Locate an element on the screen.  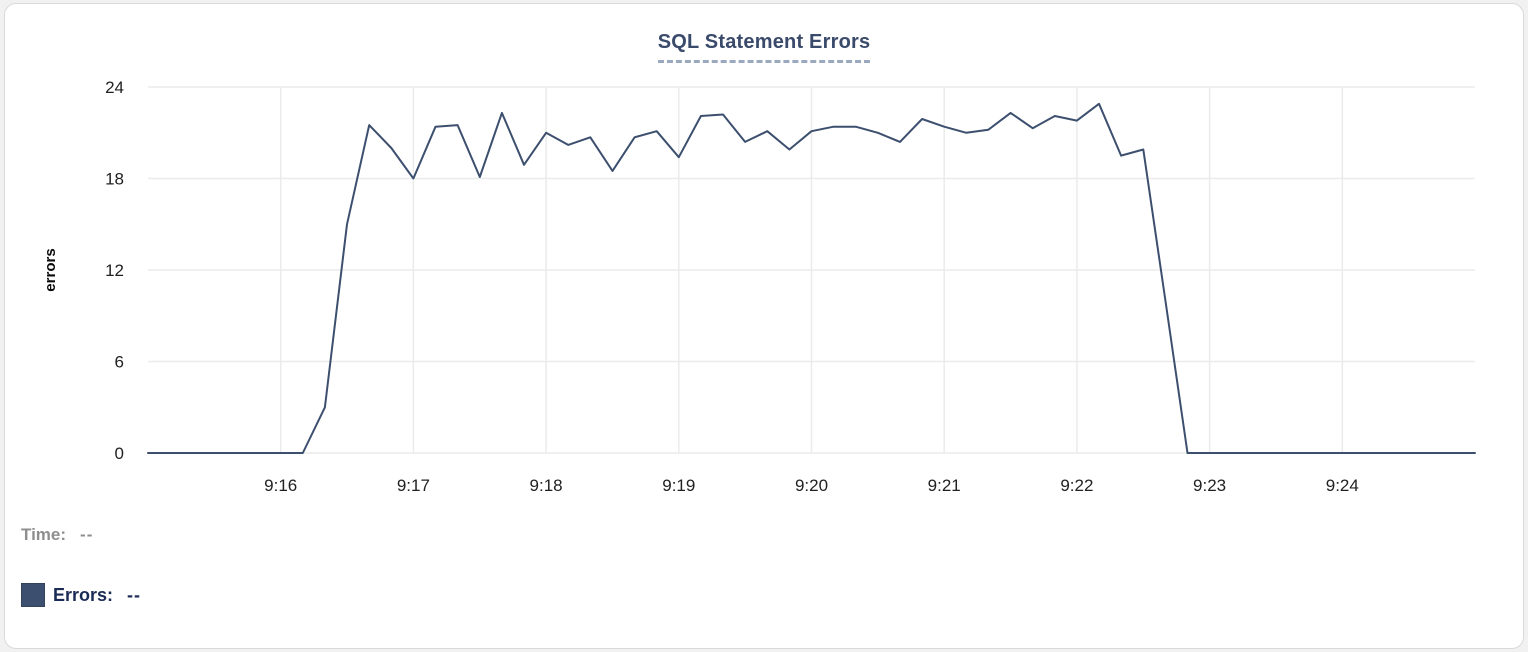
chart-title: SQL Statement Errors is located at coordinates (764, 47).